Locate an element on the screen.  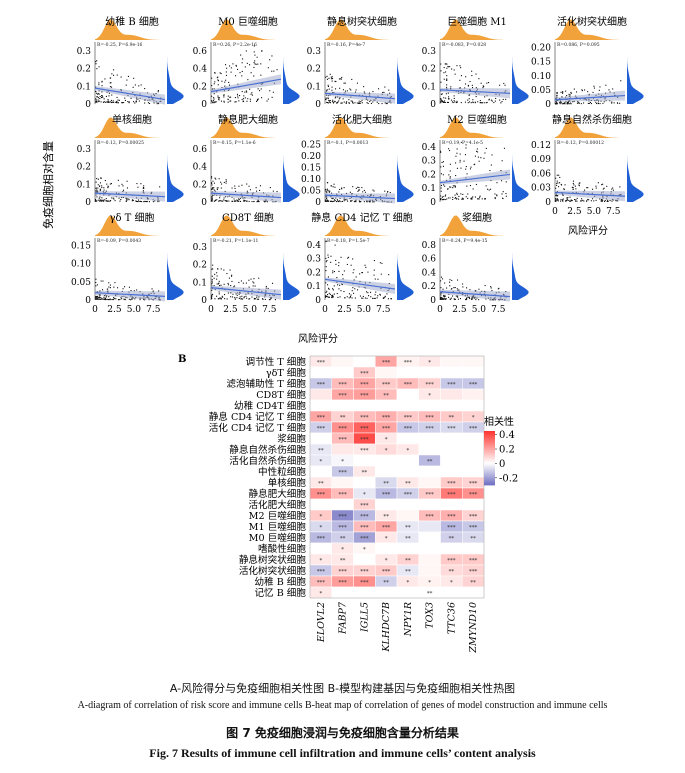
fit-line is located at coordinates (246, 291).